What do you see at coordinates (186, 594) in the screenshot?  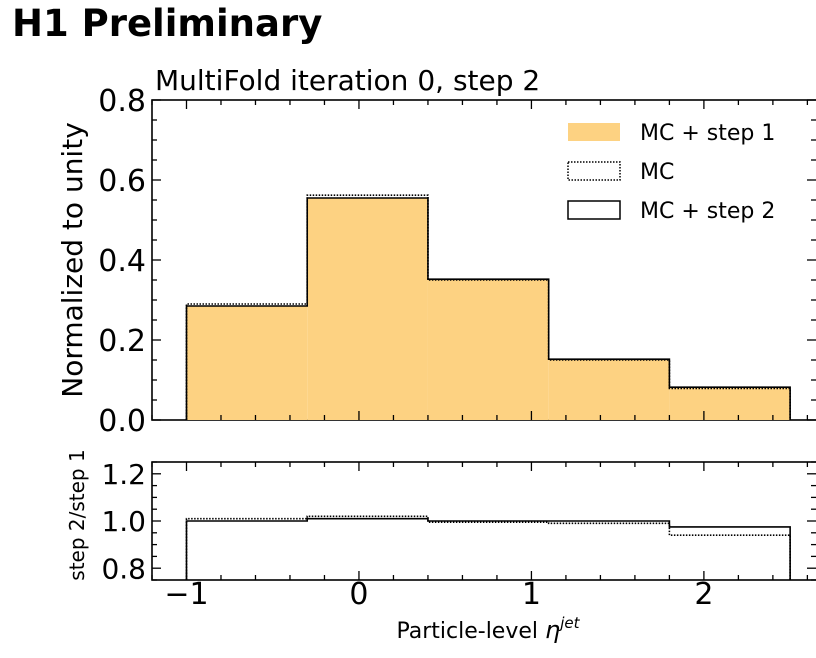 I see `x-tick-label: −1` at bounding box center [186, 594].